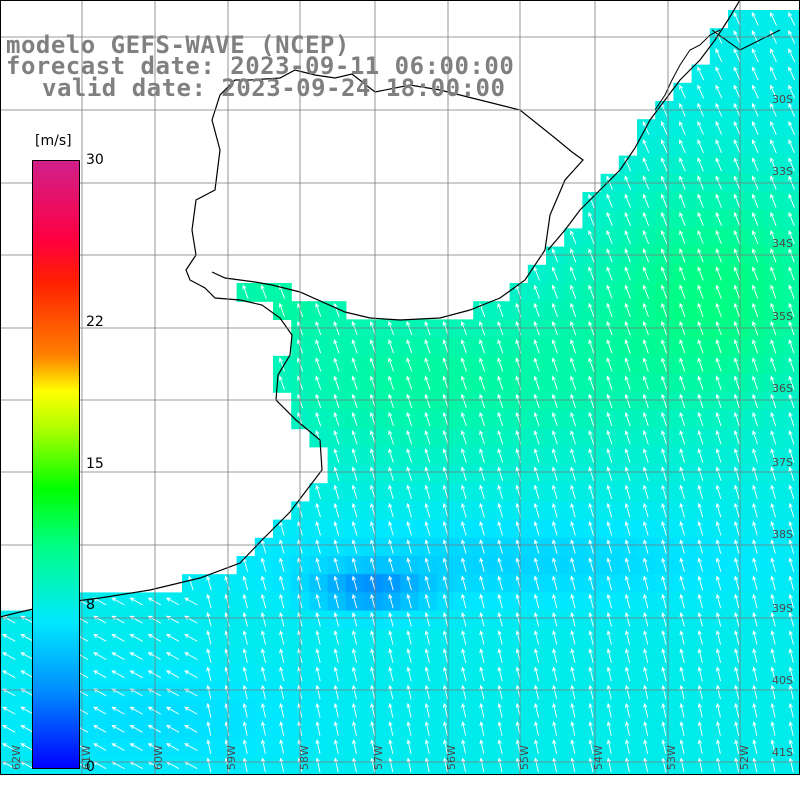 This screenshot has width=800, height=800. What do you see at coordinates (378, 757) in the screenshot?
I see `lon-label: 57W` at bounding box center [378, 757].